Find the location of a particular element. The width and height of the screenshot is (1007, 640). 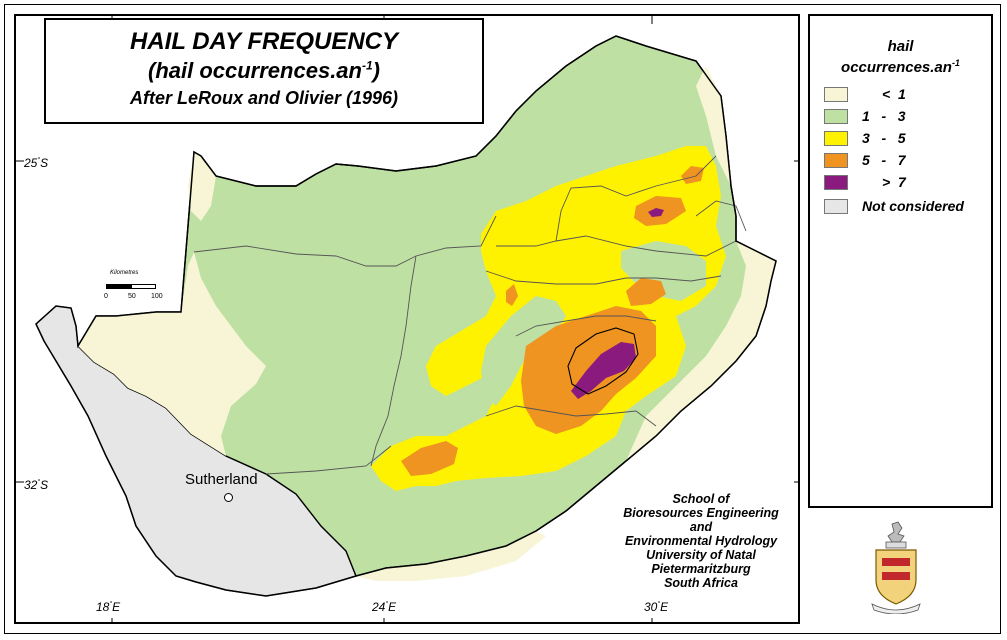

map-title: HAIL DAY FREQUENCY is located at coordinates (264, 41).